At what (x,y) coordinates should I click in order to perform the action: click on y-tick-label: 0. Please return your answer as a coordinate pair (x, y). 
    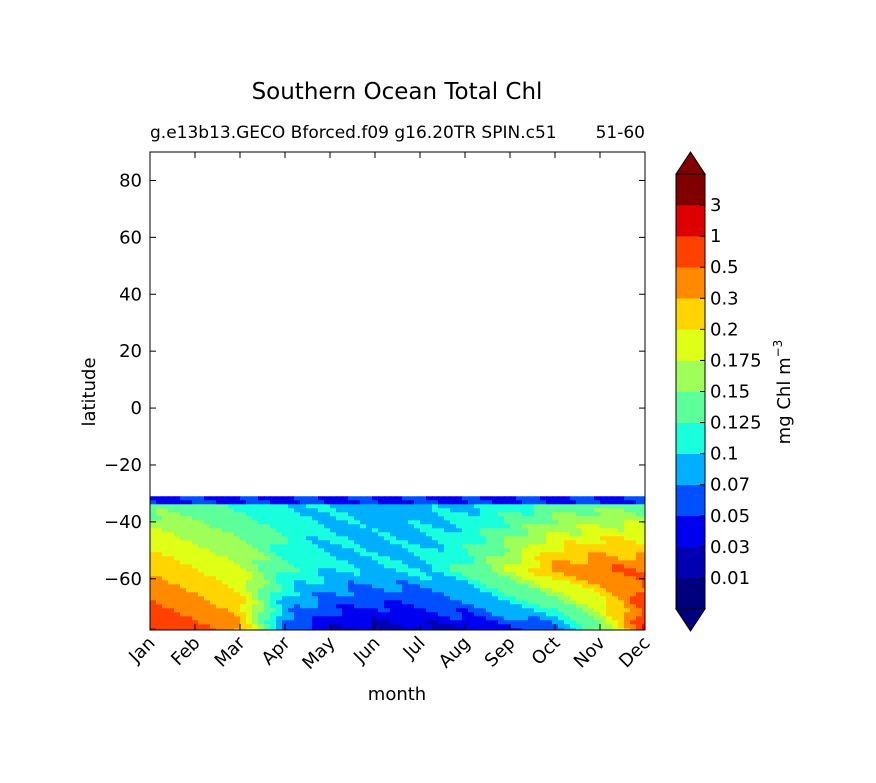
    Looking at the image, I should click on (136, 408).